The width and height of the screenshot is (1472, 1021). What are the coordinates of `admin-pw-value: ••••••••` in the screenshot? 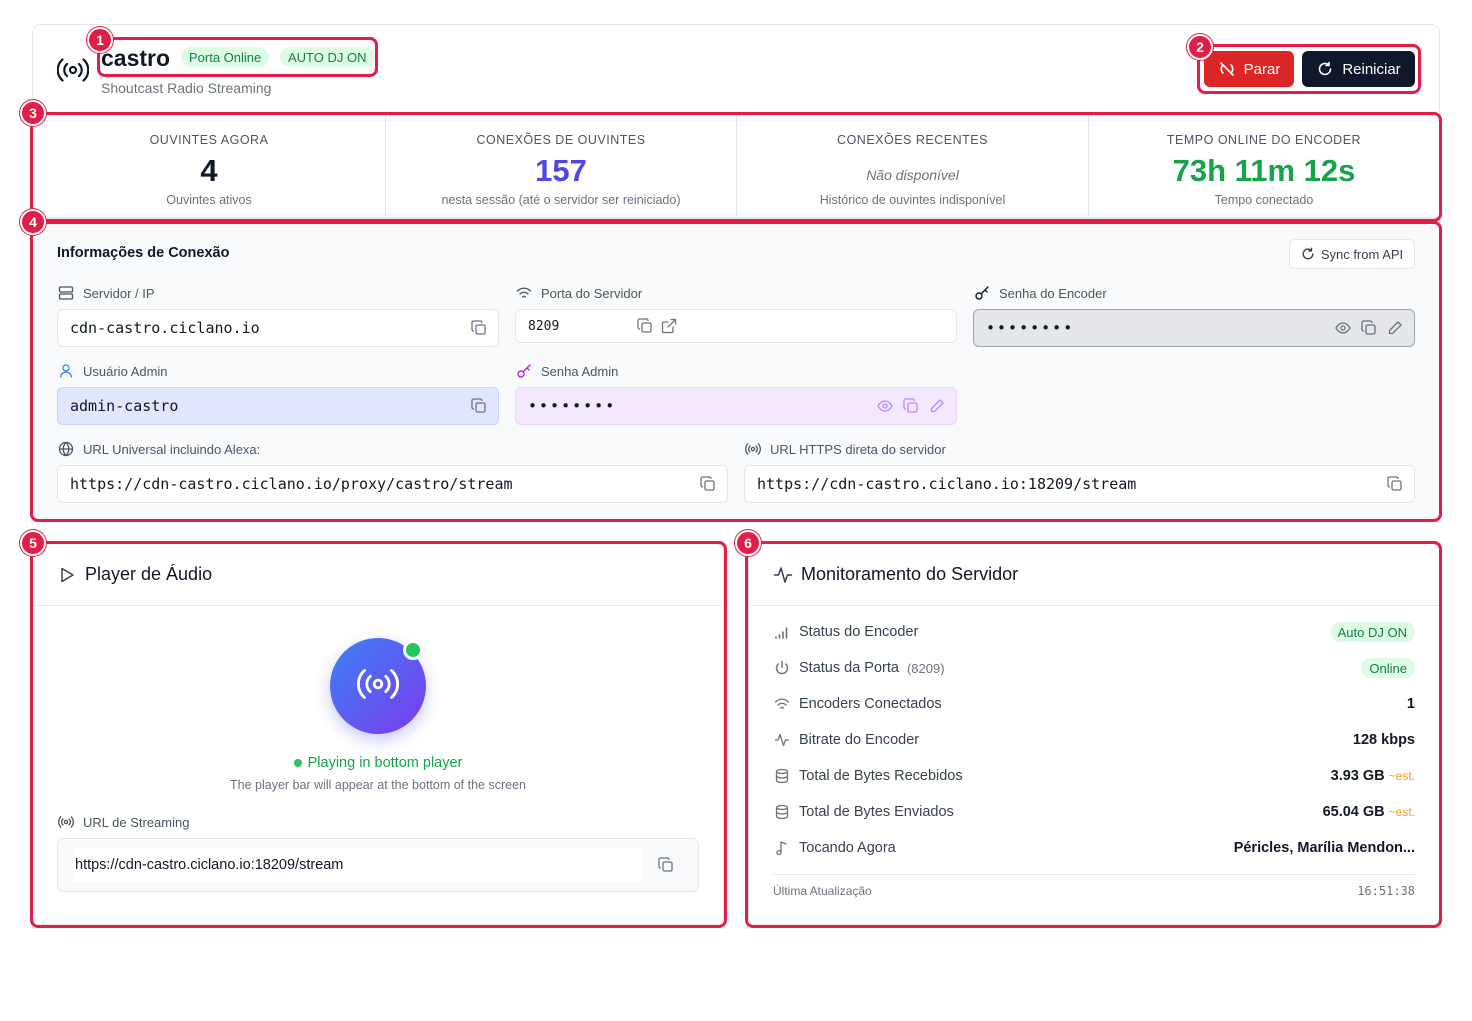 It's located at (572, 406).